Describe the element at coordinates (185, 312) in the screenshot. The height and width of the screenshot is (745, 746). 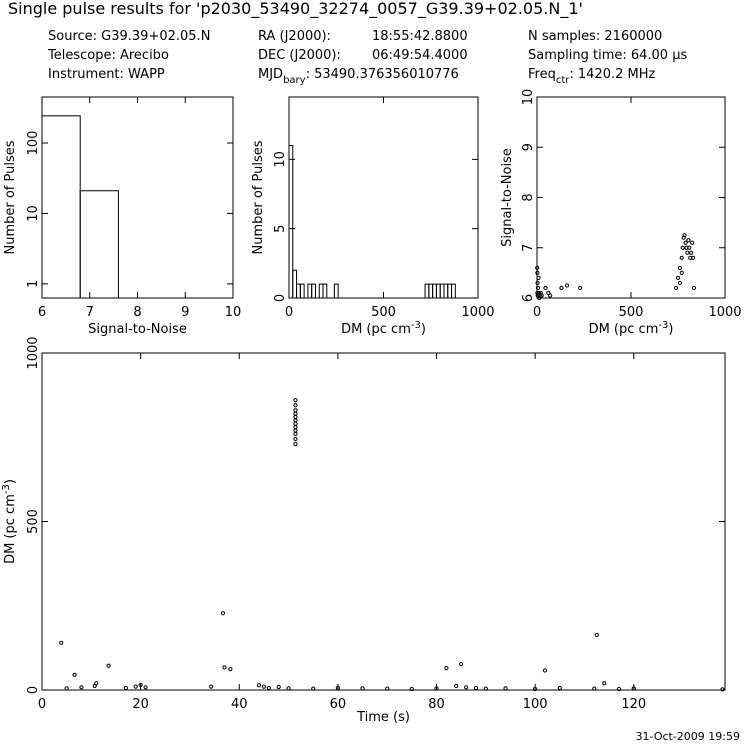
I see `x-tick-label: 9` at that location.